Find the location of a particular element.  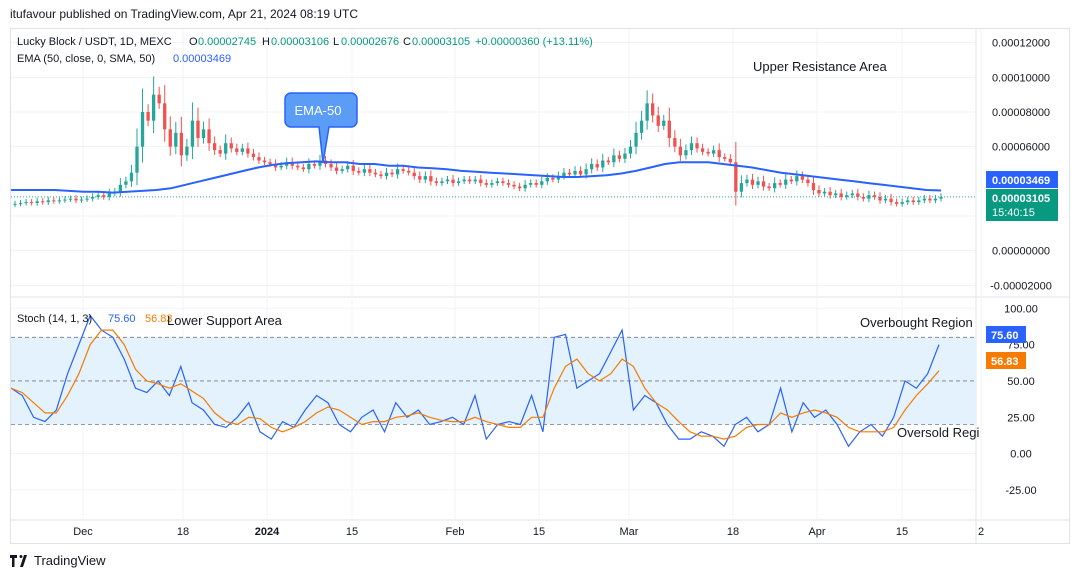

stoch-d-tag: 56.83 is located at coordinates (1006, 360).